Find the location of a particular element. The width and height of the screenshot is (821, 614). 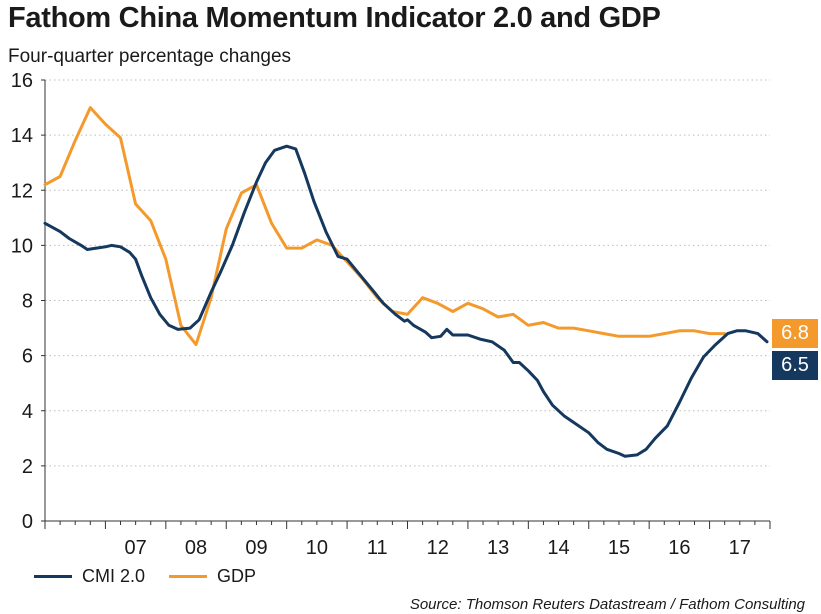

x-tick-label: 11 is located at coordinates (377, 548).